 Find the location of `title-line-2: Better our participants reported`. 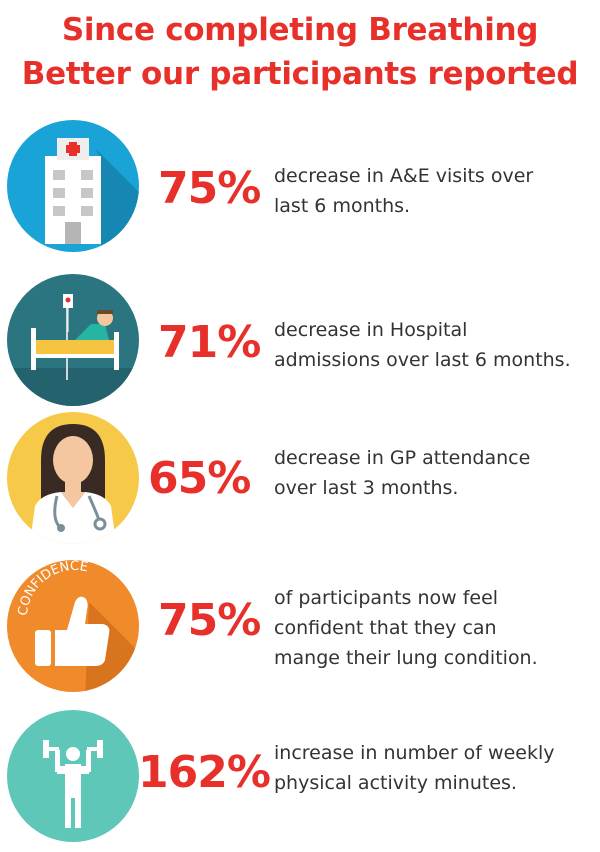

title-line-2: Better our participants reported is located at coordinates (300, 74).